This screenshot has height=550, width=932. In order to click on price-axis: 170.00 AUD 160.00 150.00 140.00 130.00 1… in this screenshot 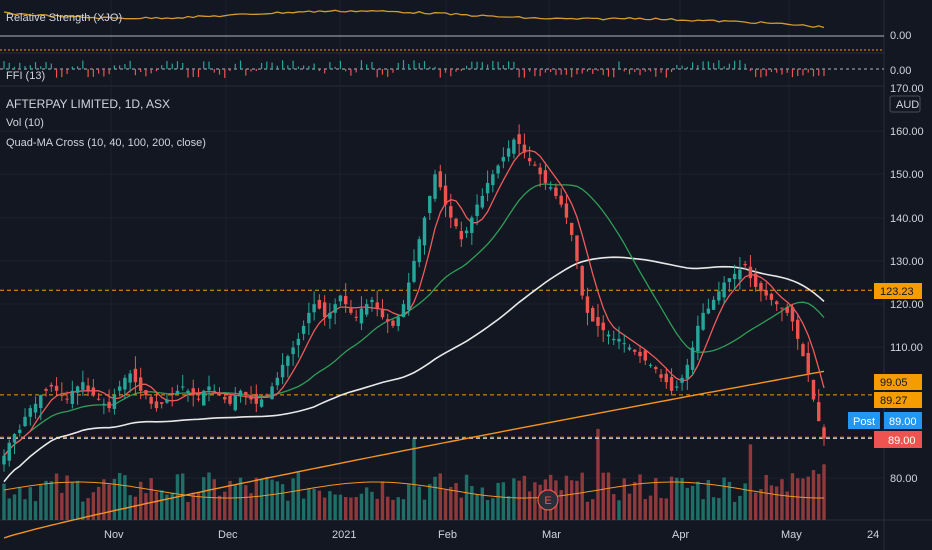, I will do `click(906, 284)`.